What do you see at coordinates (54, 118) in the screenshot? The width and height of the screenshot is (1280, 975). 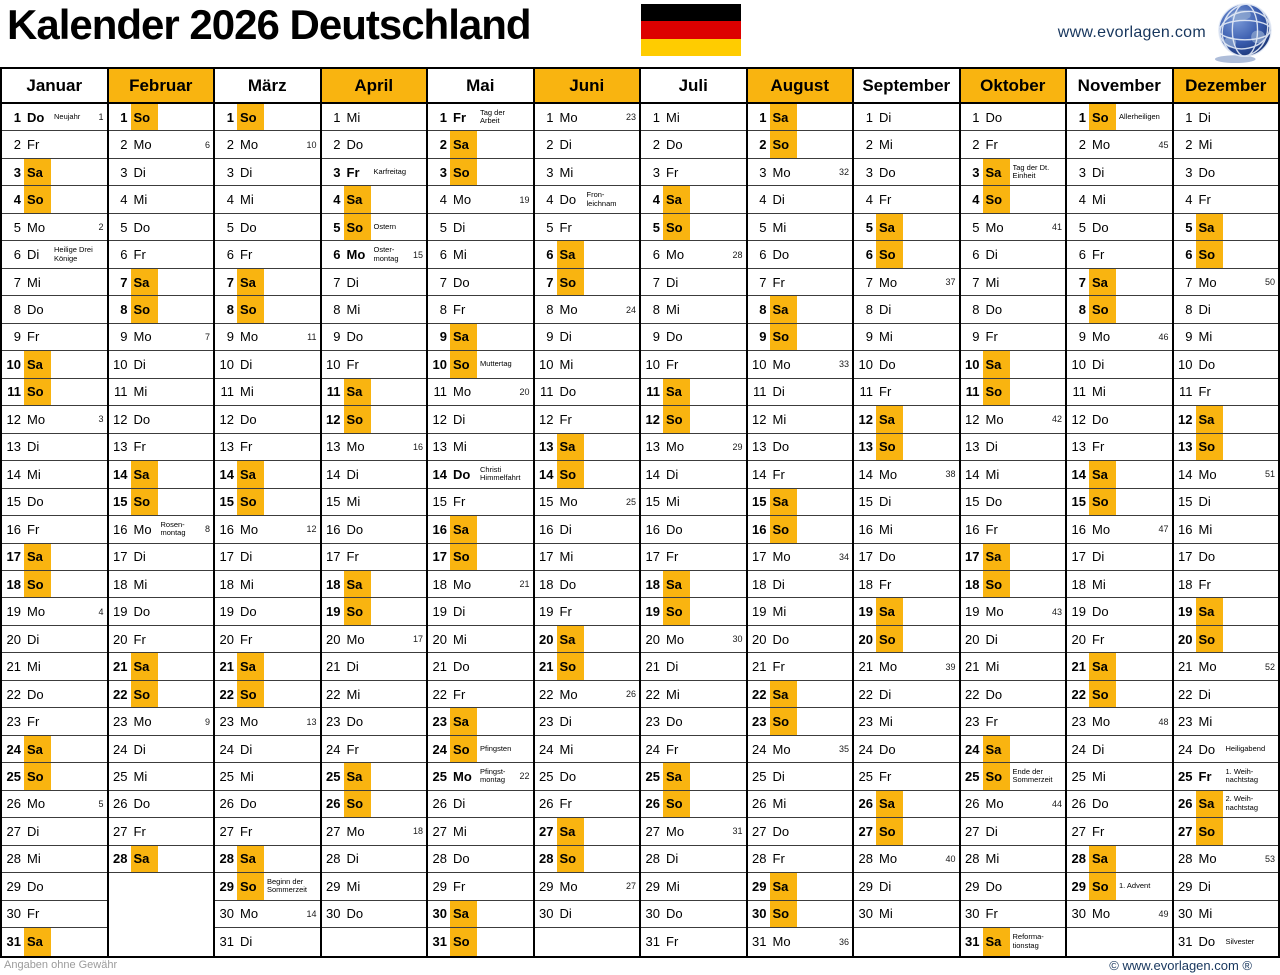 I see `day-row: 1 Do Neujahr 1` at bounding box center [54, 118].